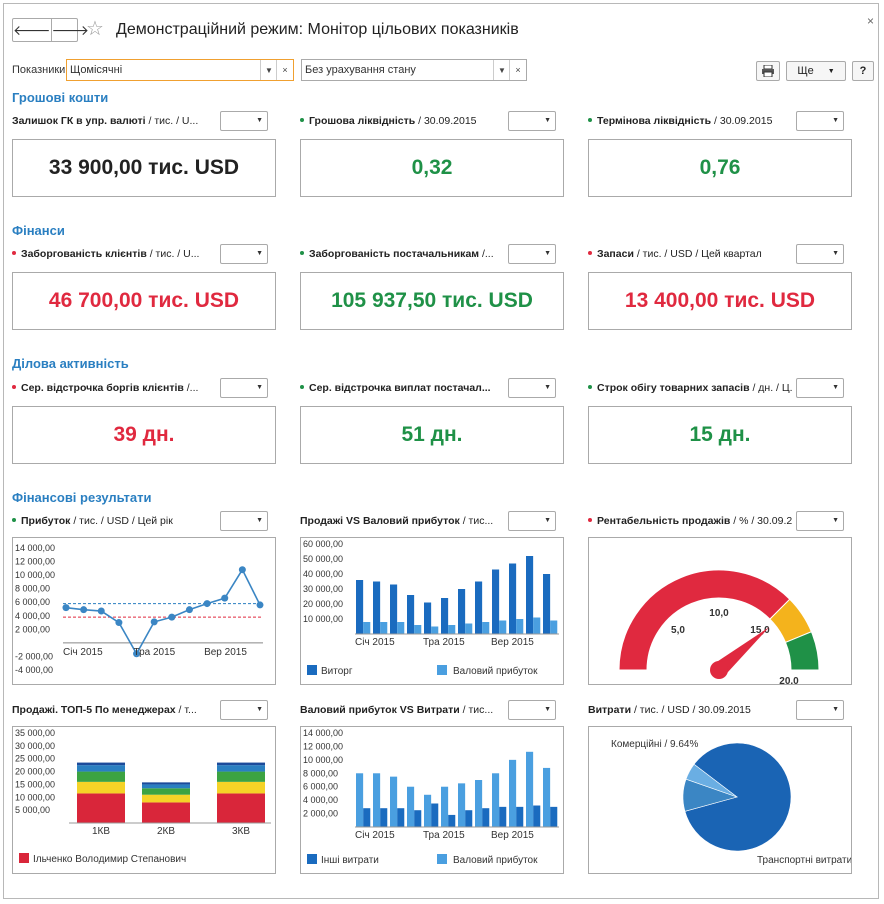  What do you see at coordinates (32, 29) in the screenshot?
I see `back-button: 🡐` at bounding box center [32, 29].